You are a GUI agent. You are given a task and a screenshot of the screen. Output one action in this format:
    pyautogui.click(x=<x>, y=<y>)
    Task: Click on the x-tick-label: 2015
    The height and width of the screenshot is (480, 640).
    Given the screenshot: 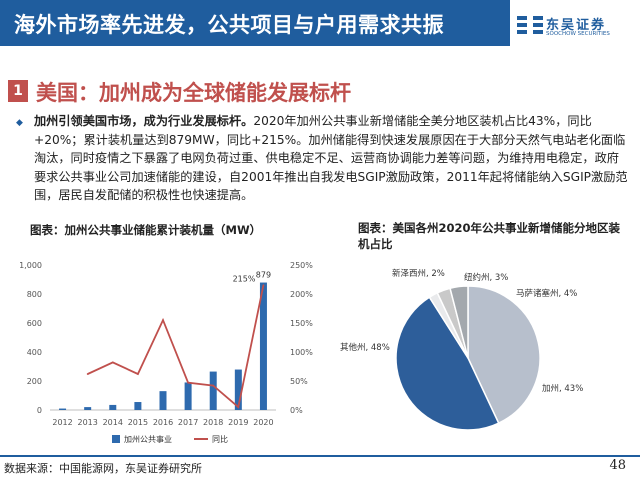 What is the action you would take?
    pyautogui.click(x=138, y=422)
    